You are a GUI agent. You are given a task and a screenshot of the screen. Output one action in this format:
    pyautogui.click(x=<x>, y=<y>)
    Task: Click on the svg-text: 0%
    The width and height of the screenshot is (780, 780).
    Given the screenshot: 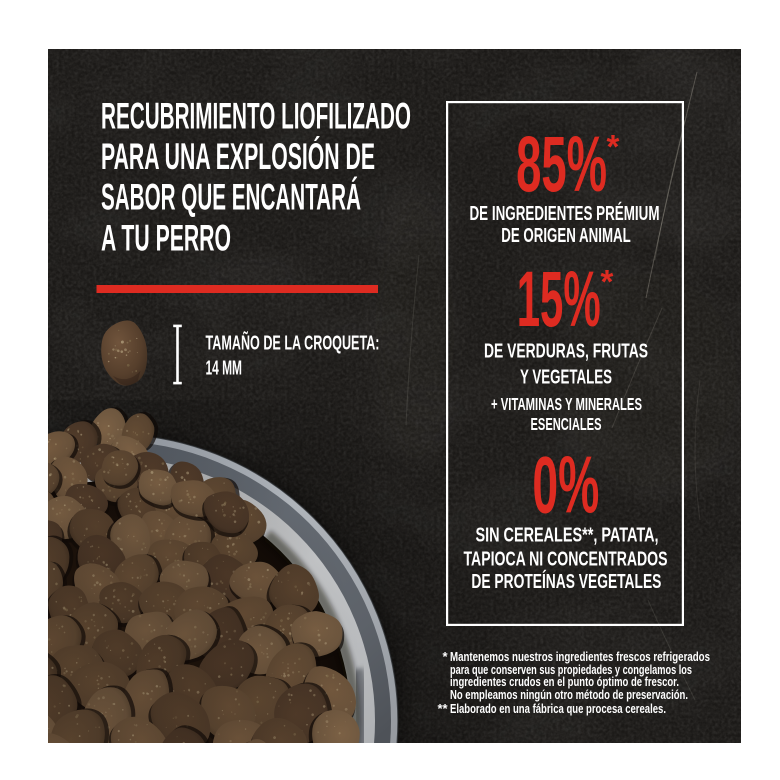 What is the action you would take?
    pyautogui.click(x=565, y=486)
    